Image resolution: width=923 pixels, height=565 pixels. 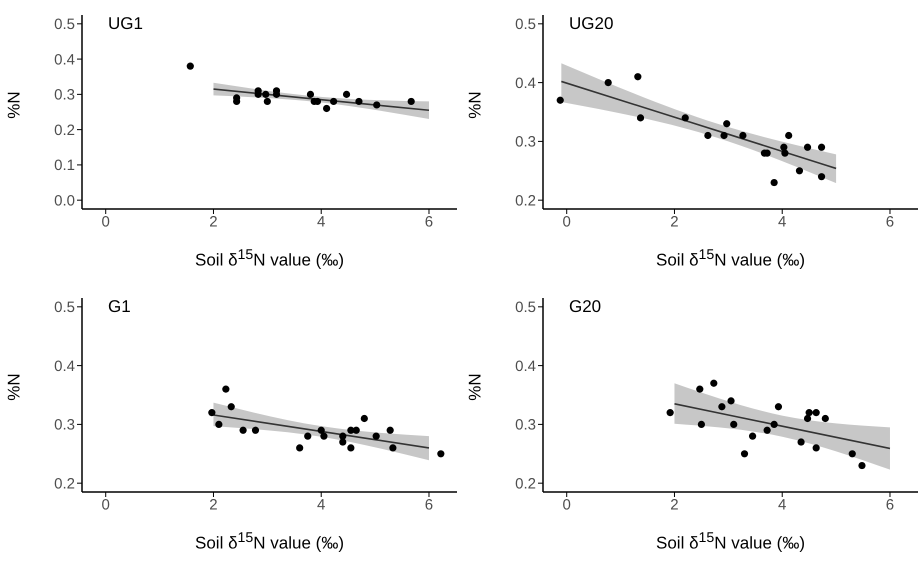 What do you see at coordinates (64, 165) in the screenshot?
I see `y-tick-label: 0.1` at bounding box center [64, 165].